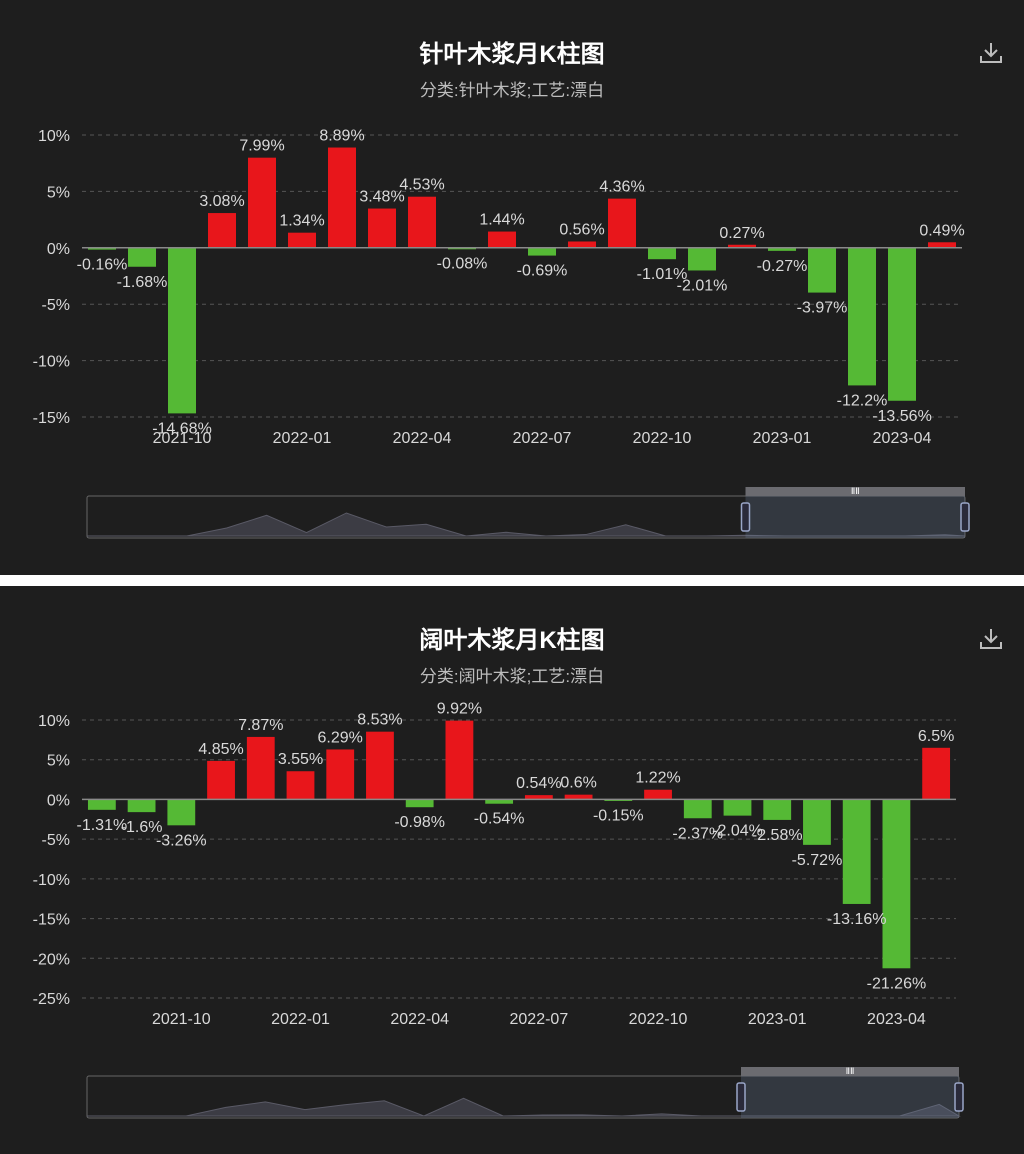 This screenshot has height=1154, width=1024. I want to click on data-label: -0.15%, so click(618, 816).